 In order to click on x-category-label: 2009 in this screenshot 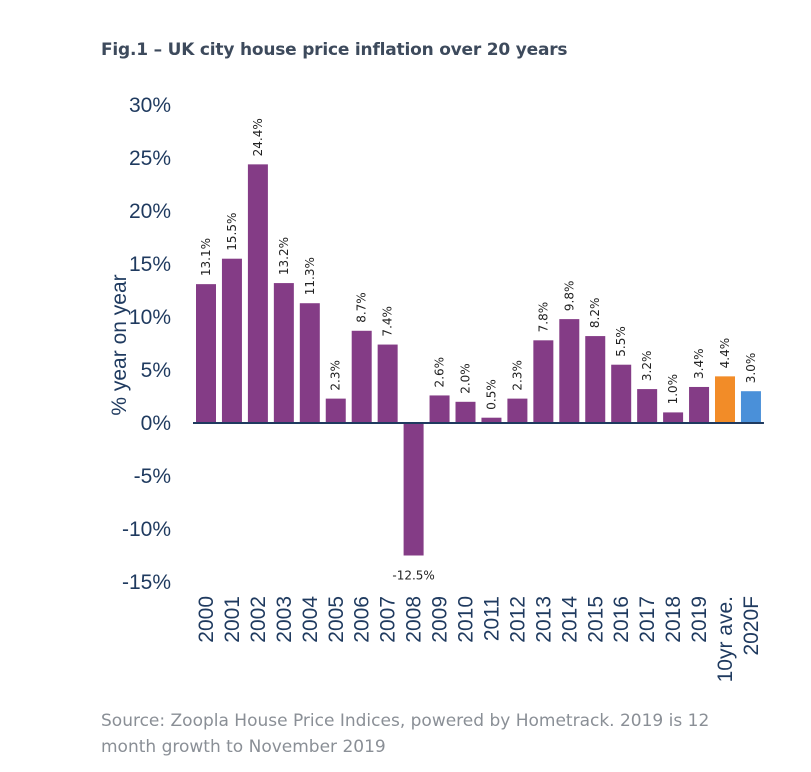, I will do `click(440, 619)`.